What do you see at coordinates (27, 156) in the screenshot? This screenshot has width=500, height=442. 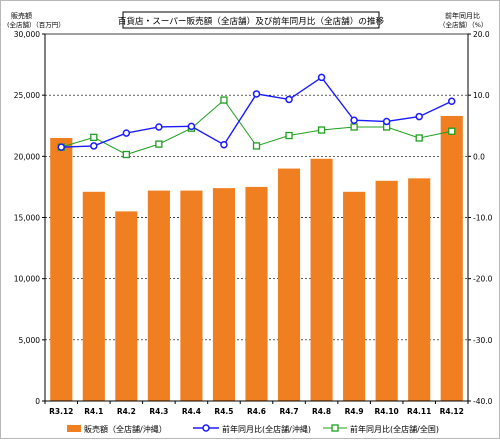 I see `left-tick-label: 20,000` at bounding box center [27, 156].